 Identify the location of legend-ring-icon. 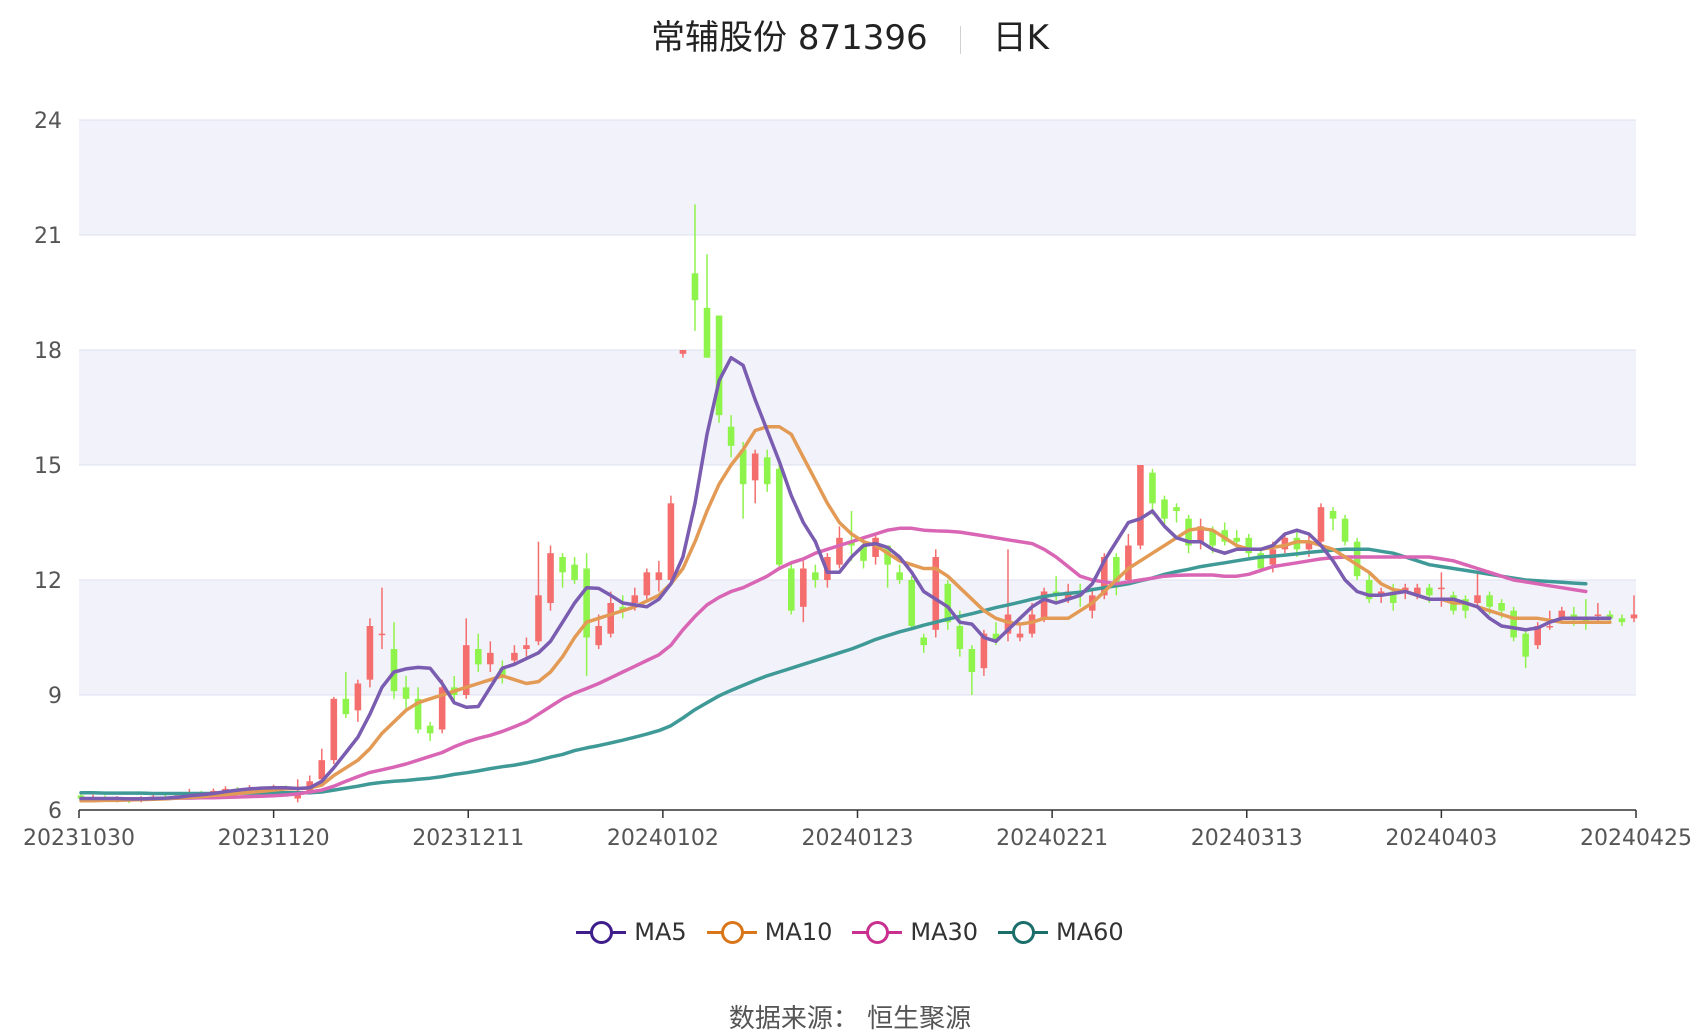
(878, 932).